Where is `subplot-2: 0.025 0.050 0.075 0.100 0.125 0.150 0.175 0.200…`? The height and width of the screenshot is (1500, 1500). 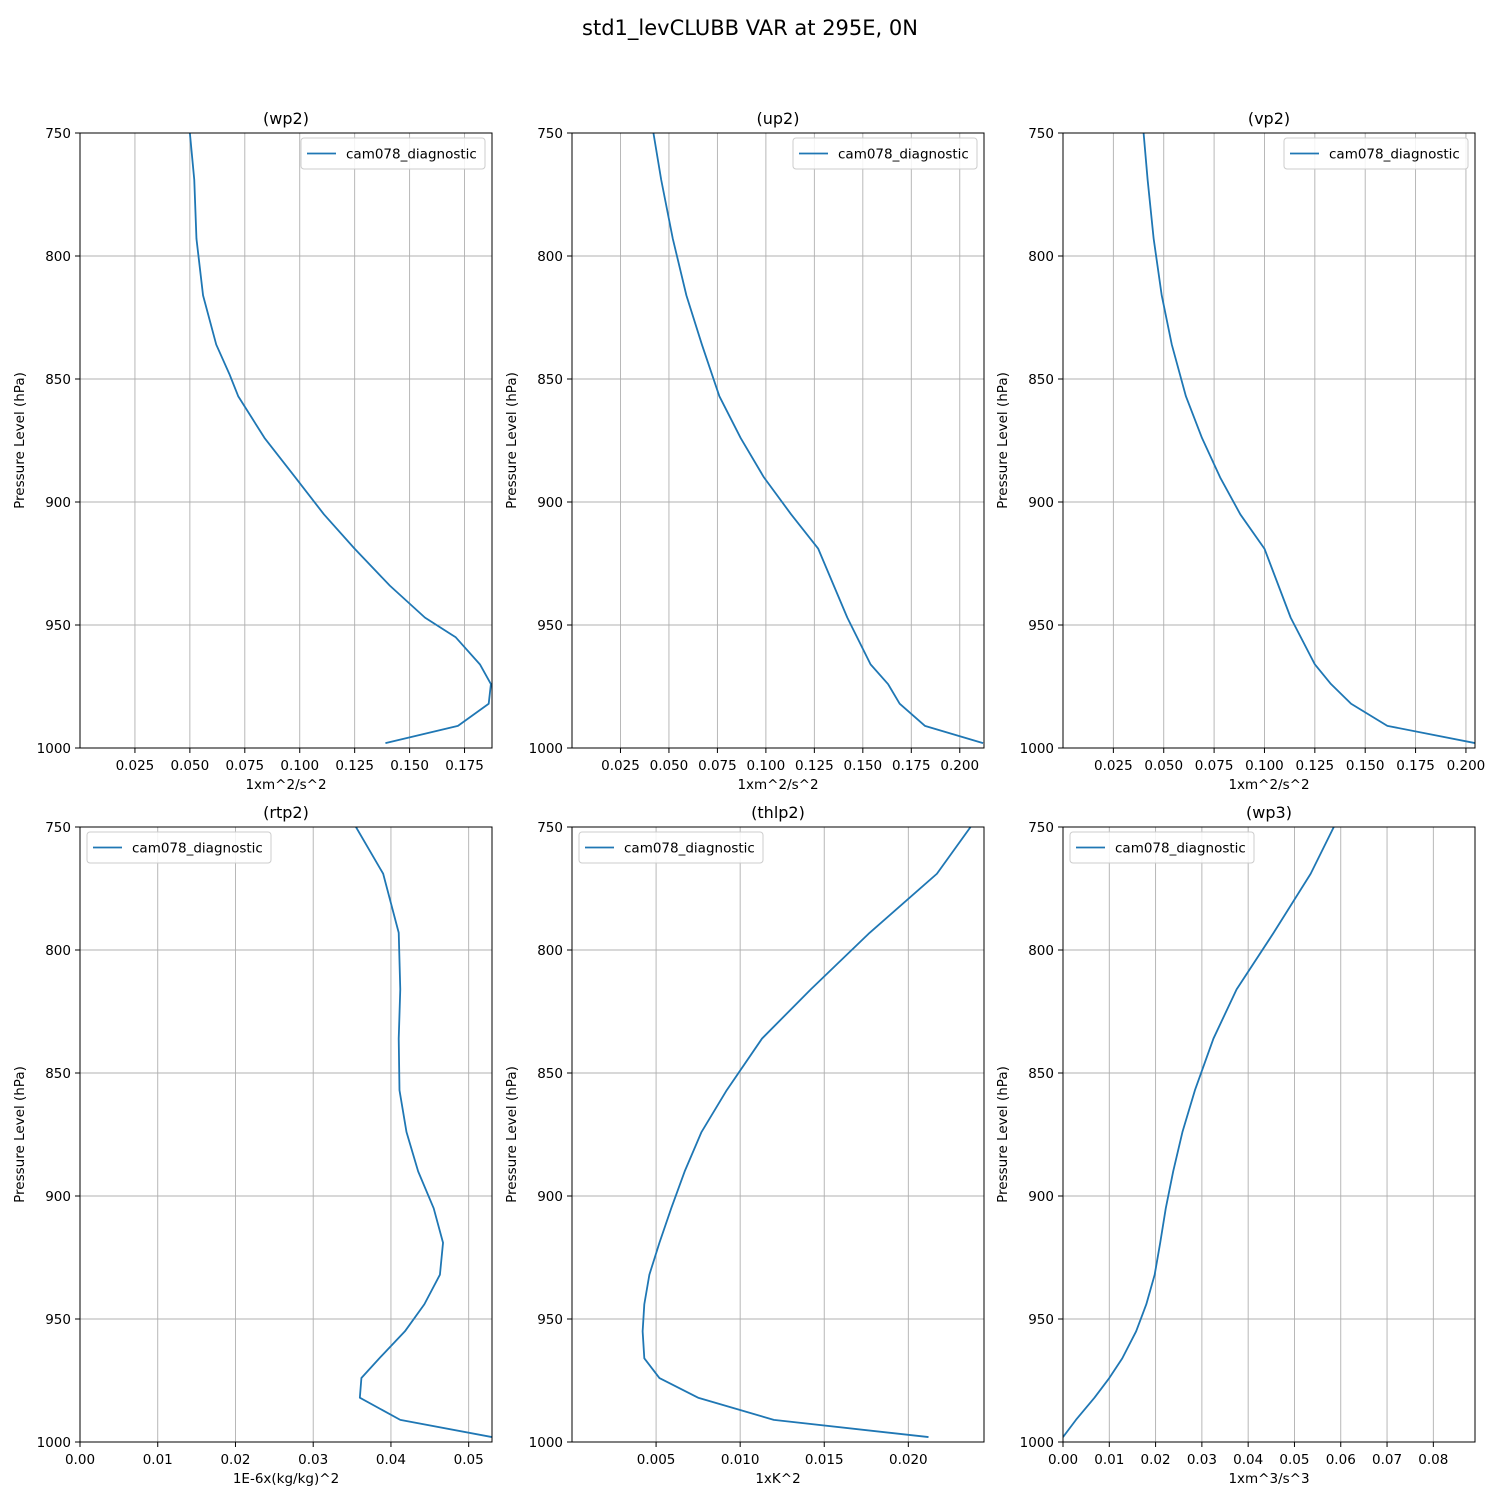
subplot-2: 0.025 0.050 0.075 0.100 0.125 0.150 0.175 0.200… is located at coordinates (744, 451).